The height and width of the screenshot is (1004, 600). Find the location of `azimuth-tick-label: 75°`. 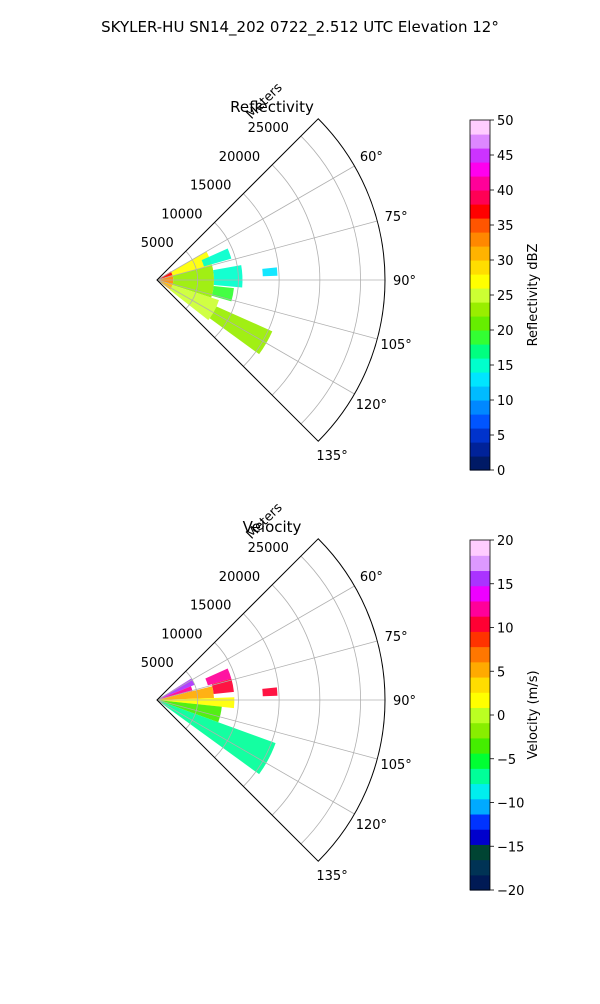

azimuth-tick-label: 75° is located at coordinates (396, 217).